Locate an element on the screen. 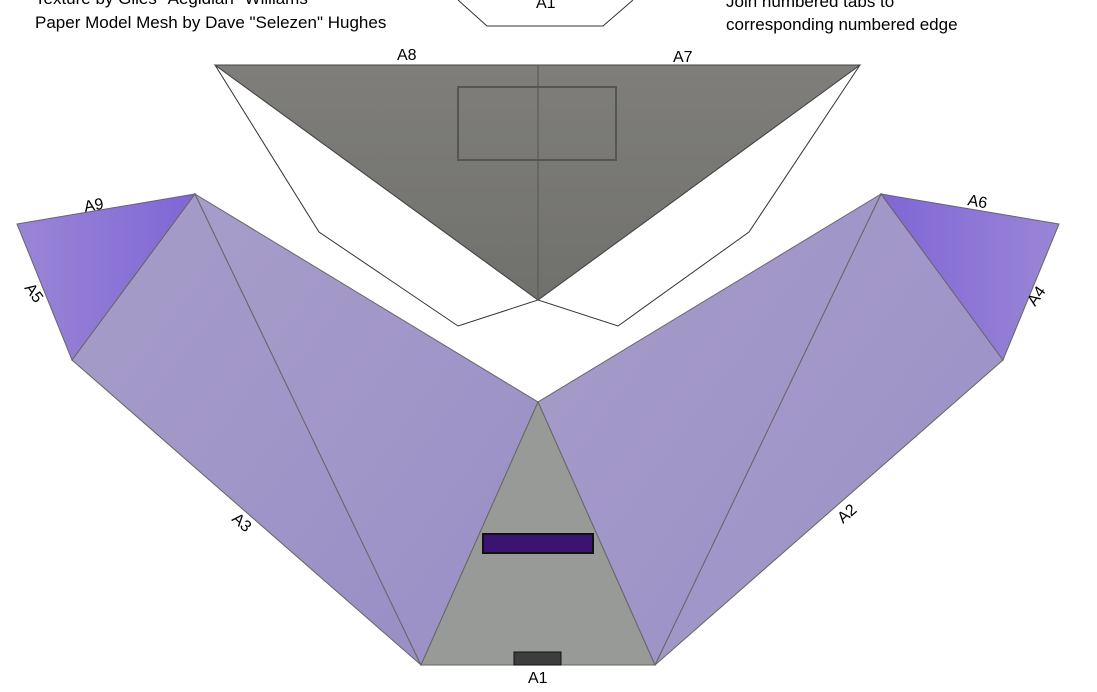 This screenshot has height=692, width=1097. center-slot is located at coordinates (538, 543).